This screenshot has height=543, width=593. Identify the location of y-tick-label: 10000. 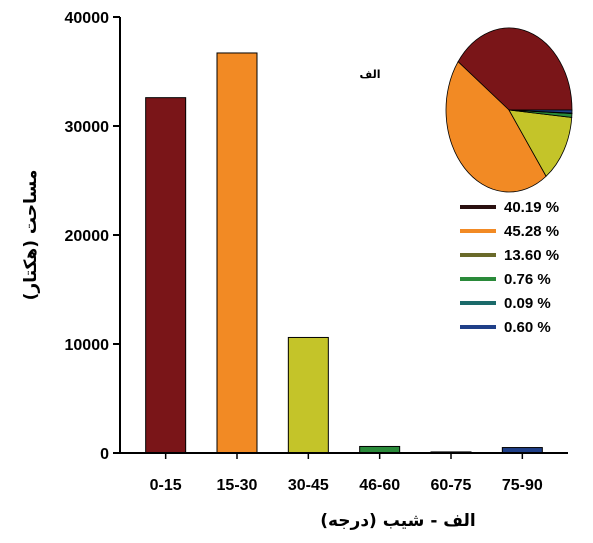
(87, 345).